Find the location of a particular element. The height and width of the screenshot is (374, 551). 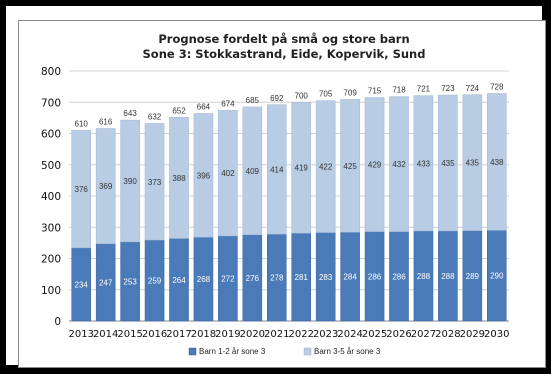

data-label-barn-1-2: 264 is located at coordinates (179, 280).